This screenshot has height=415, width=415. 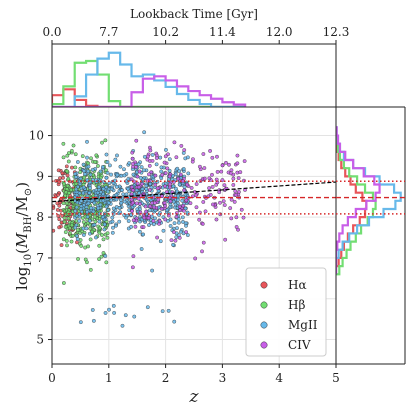 I want to click on z-histogram-halpha, so click(x=149, y=97).